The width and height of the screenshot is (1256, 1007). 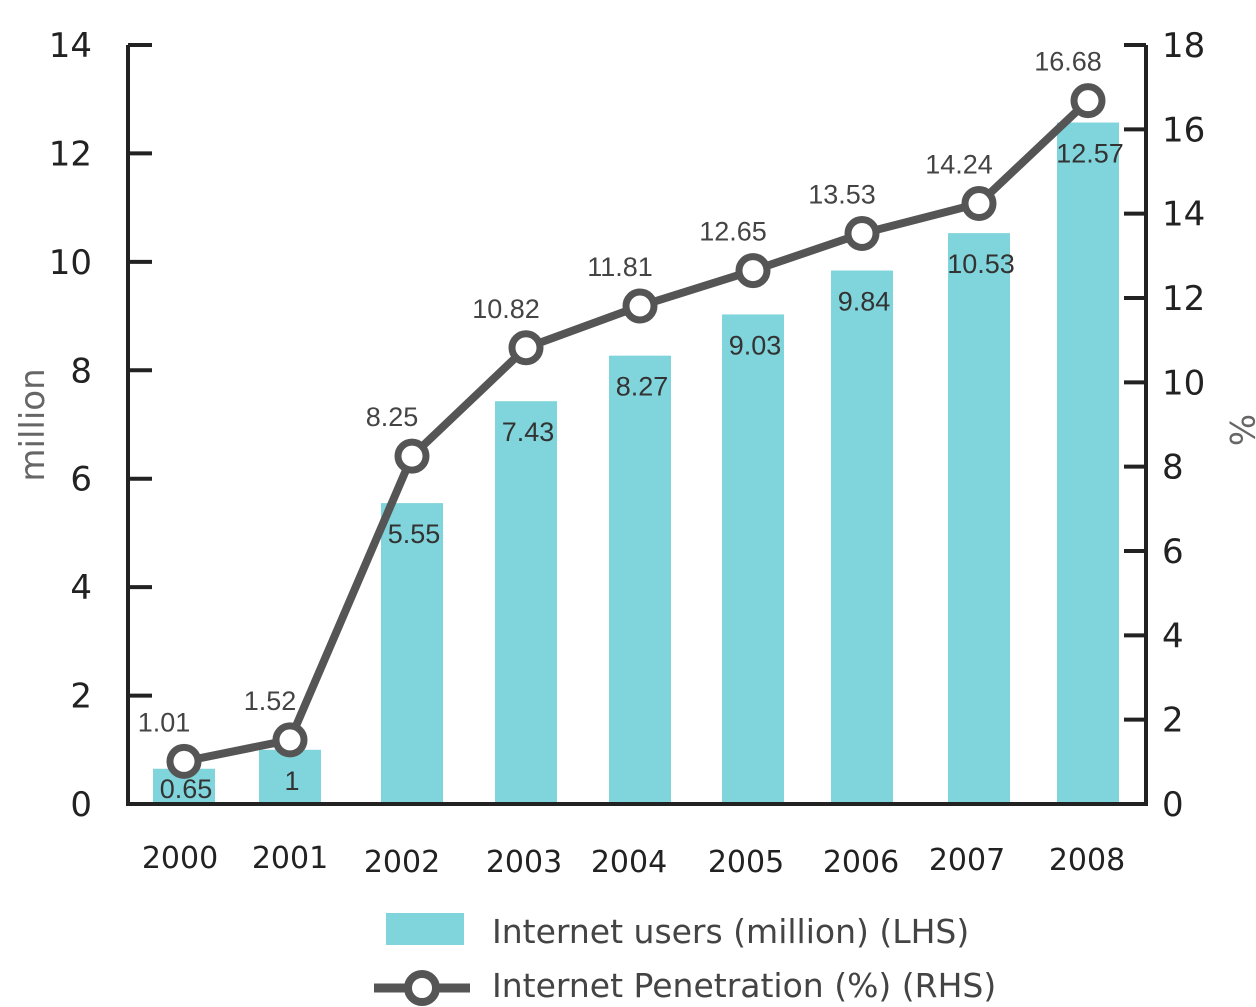 What do you see at coordinates (70, 154) in the screenshot?
I see `left-tick-label: 12` at bounding box center [70, 154].